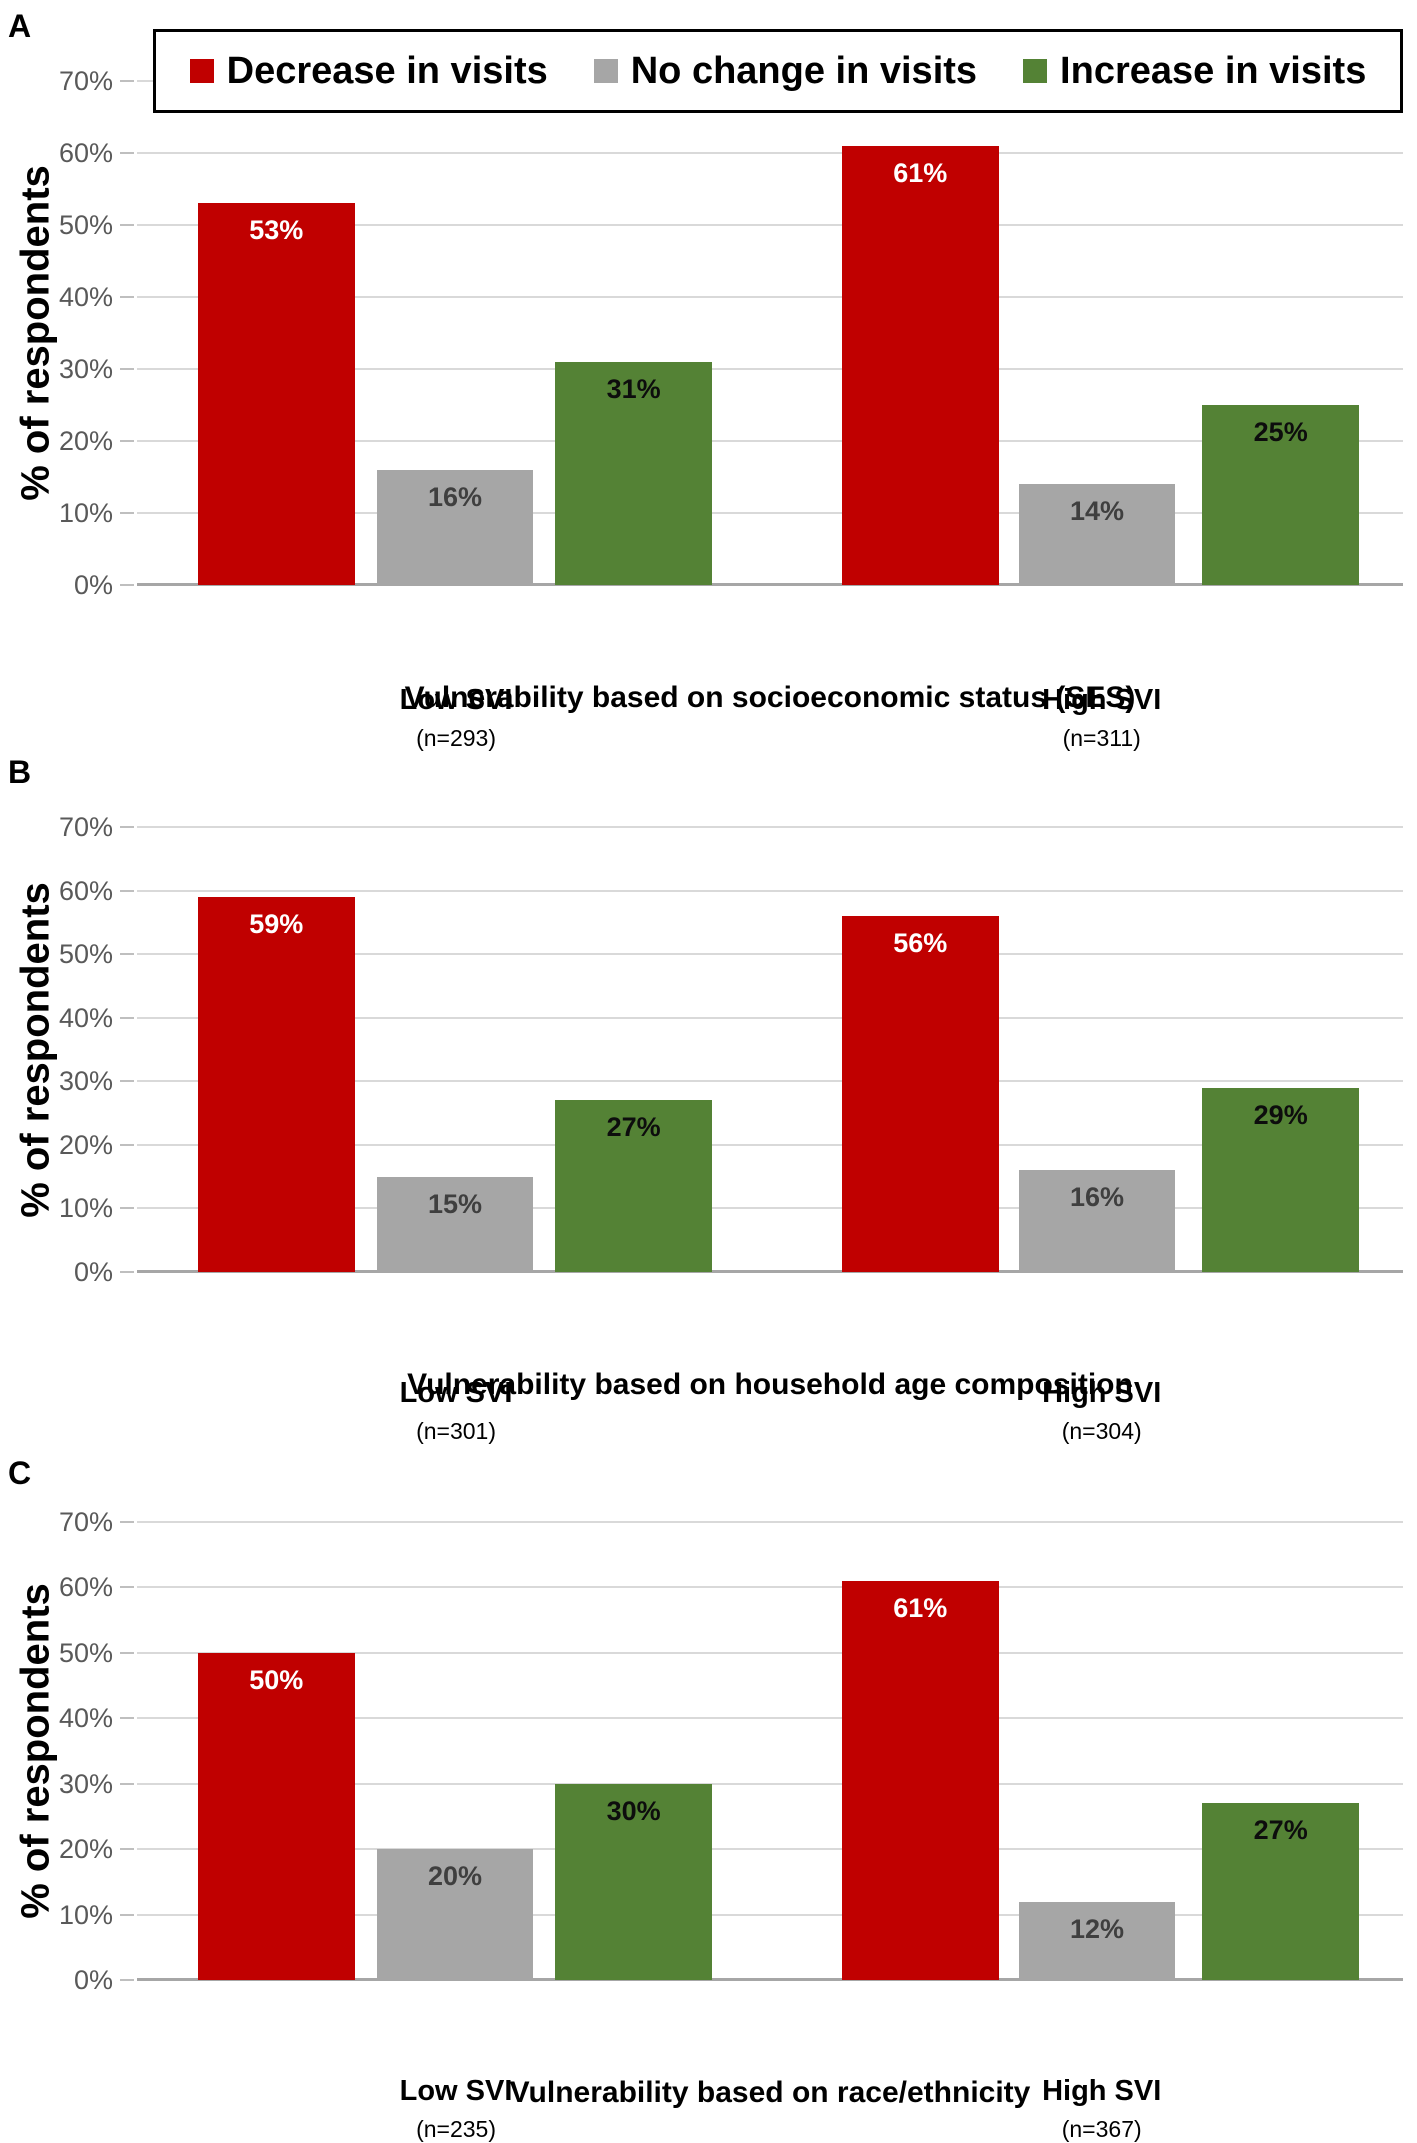 This screenshot has width=1417, height=2143. I want to click on category-label: Low SVI (n=301), so click(456, 1411).